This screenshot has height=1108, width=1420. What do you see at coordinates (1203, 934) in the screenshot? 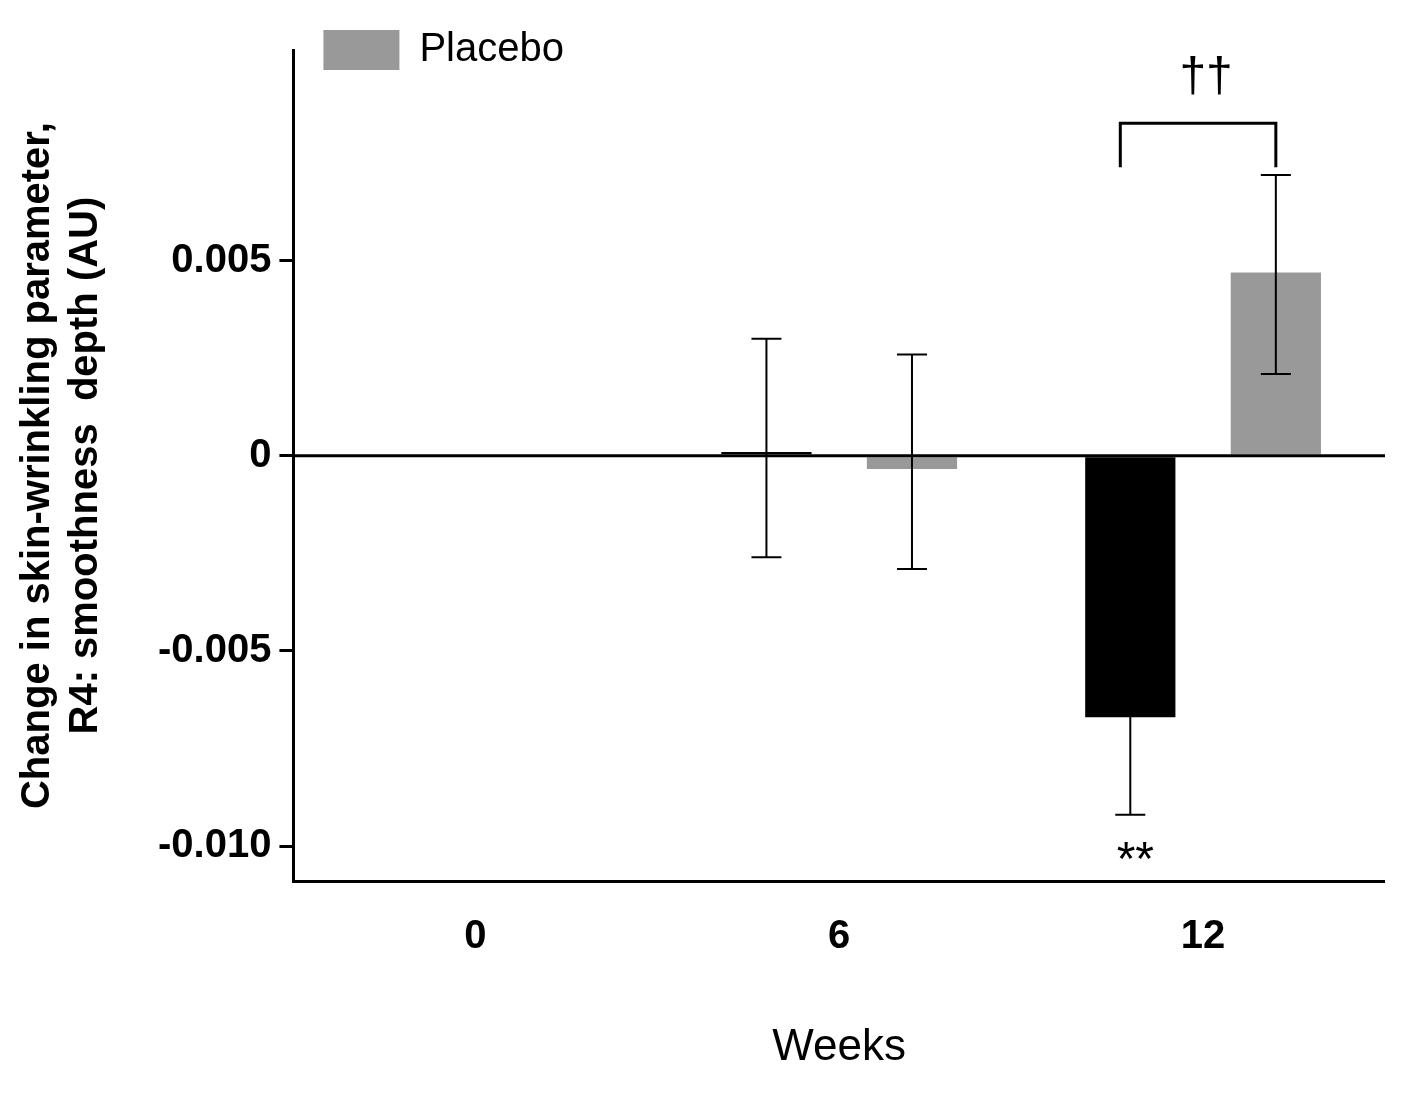
I see `x-tick-label: 12` at bounding box center [1203, 934].